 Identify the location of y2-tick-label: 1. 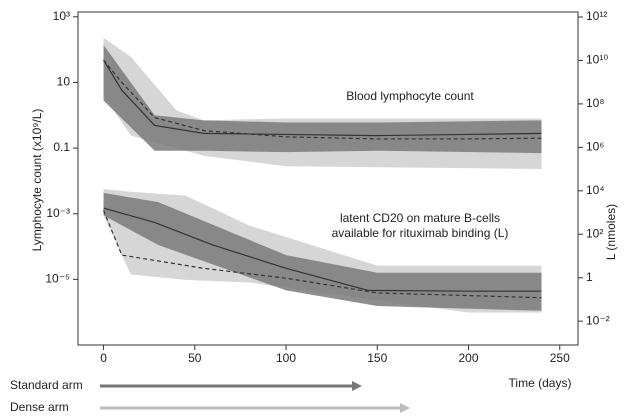
(589, 277).